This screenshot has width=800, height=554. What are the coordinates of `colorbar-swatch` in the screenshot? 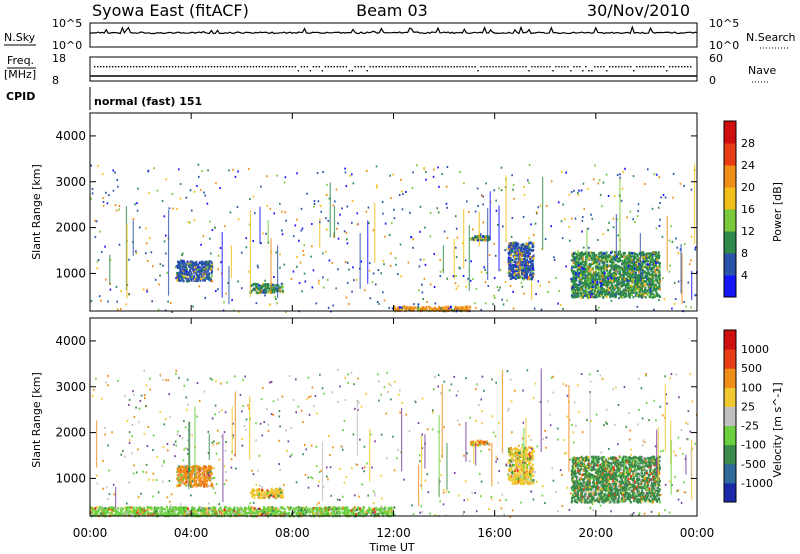 It's located at (730, 264).